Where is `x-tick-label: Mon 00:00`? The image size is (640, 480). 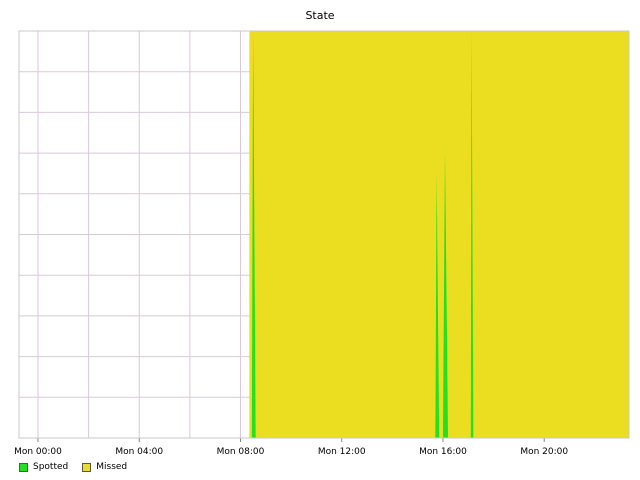 x-tick-label: Mon 00:00 is located at coordinates (38, 452).